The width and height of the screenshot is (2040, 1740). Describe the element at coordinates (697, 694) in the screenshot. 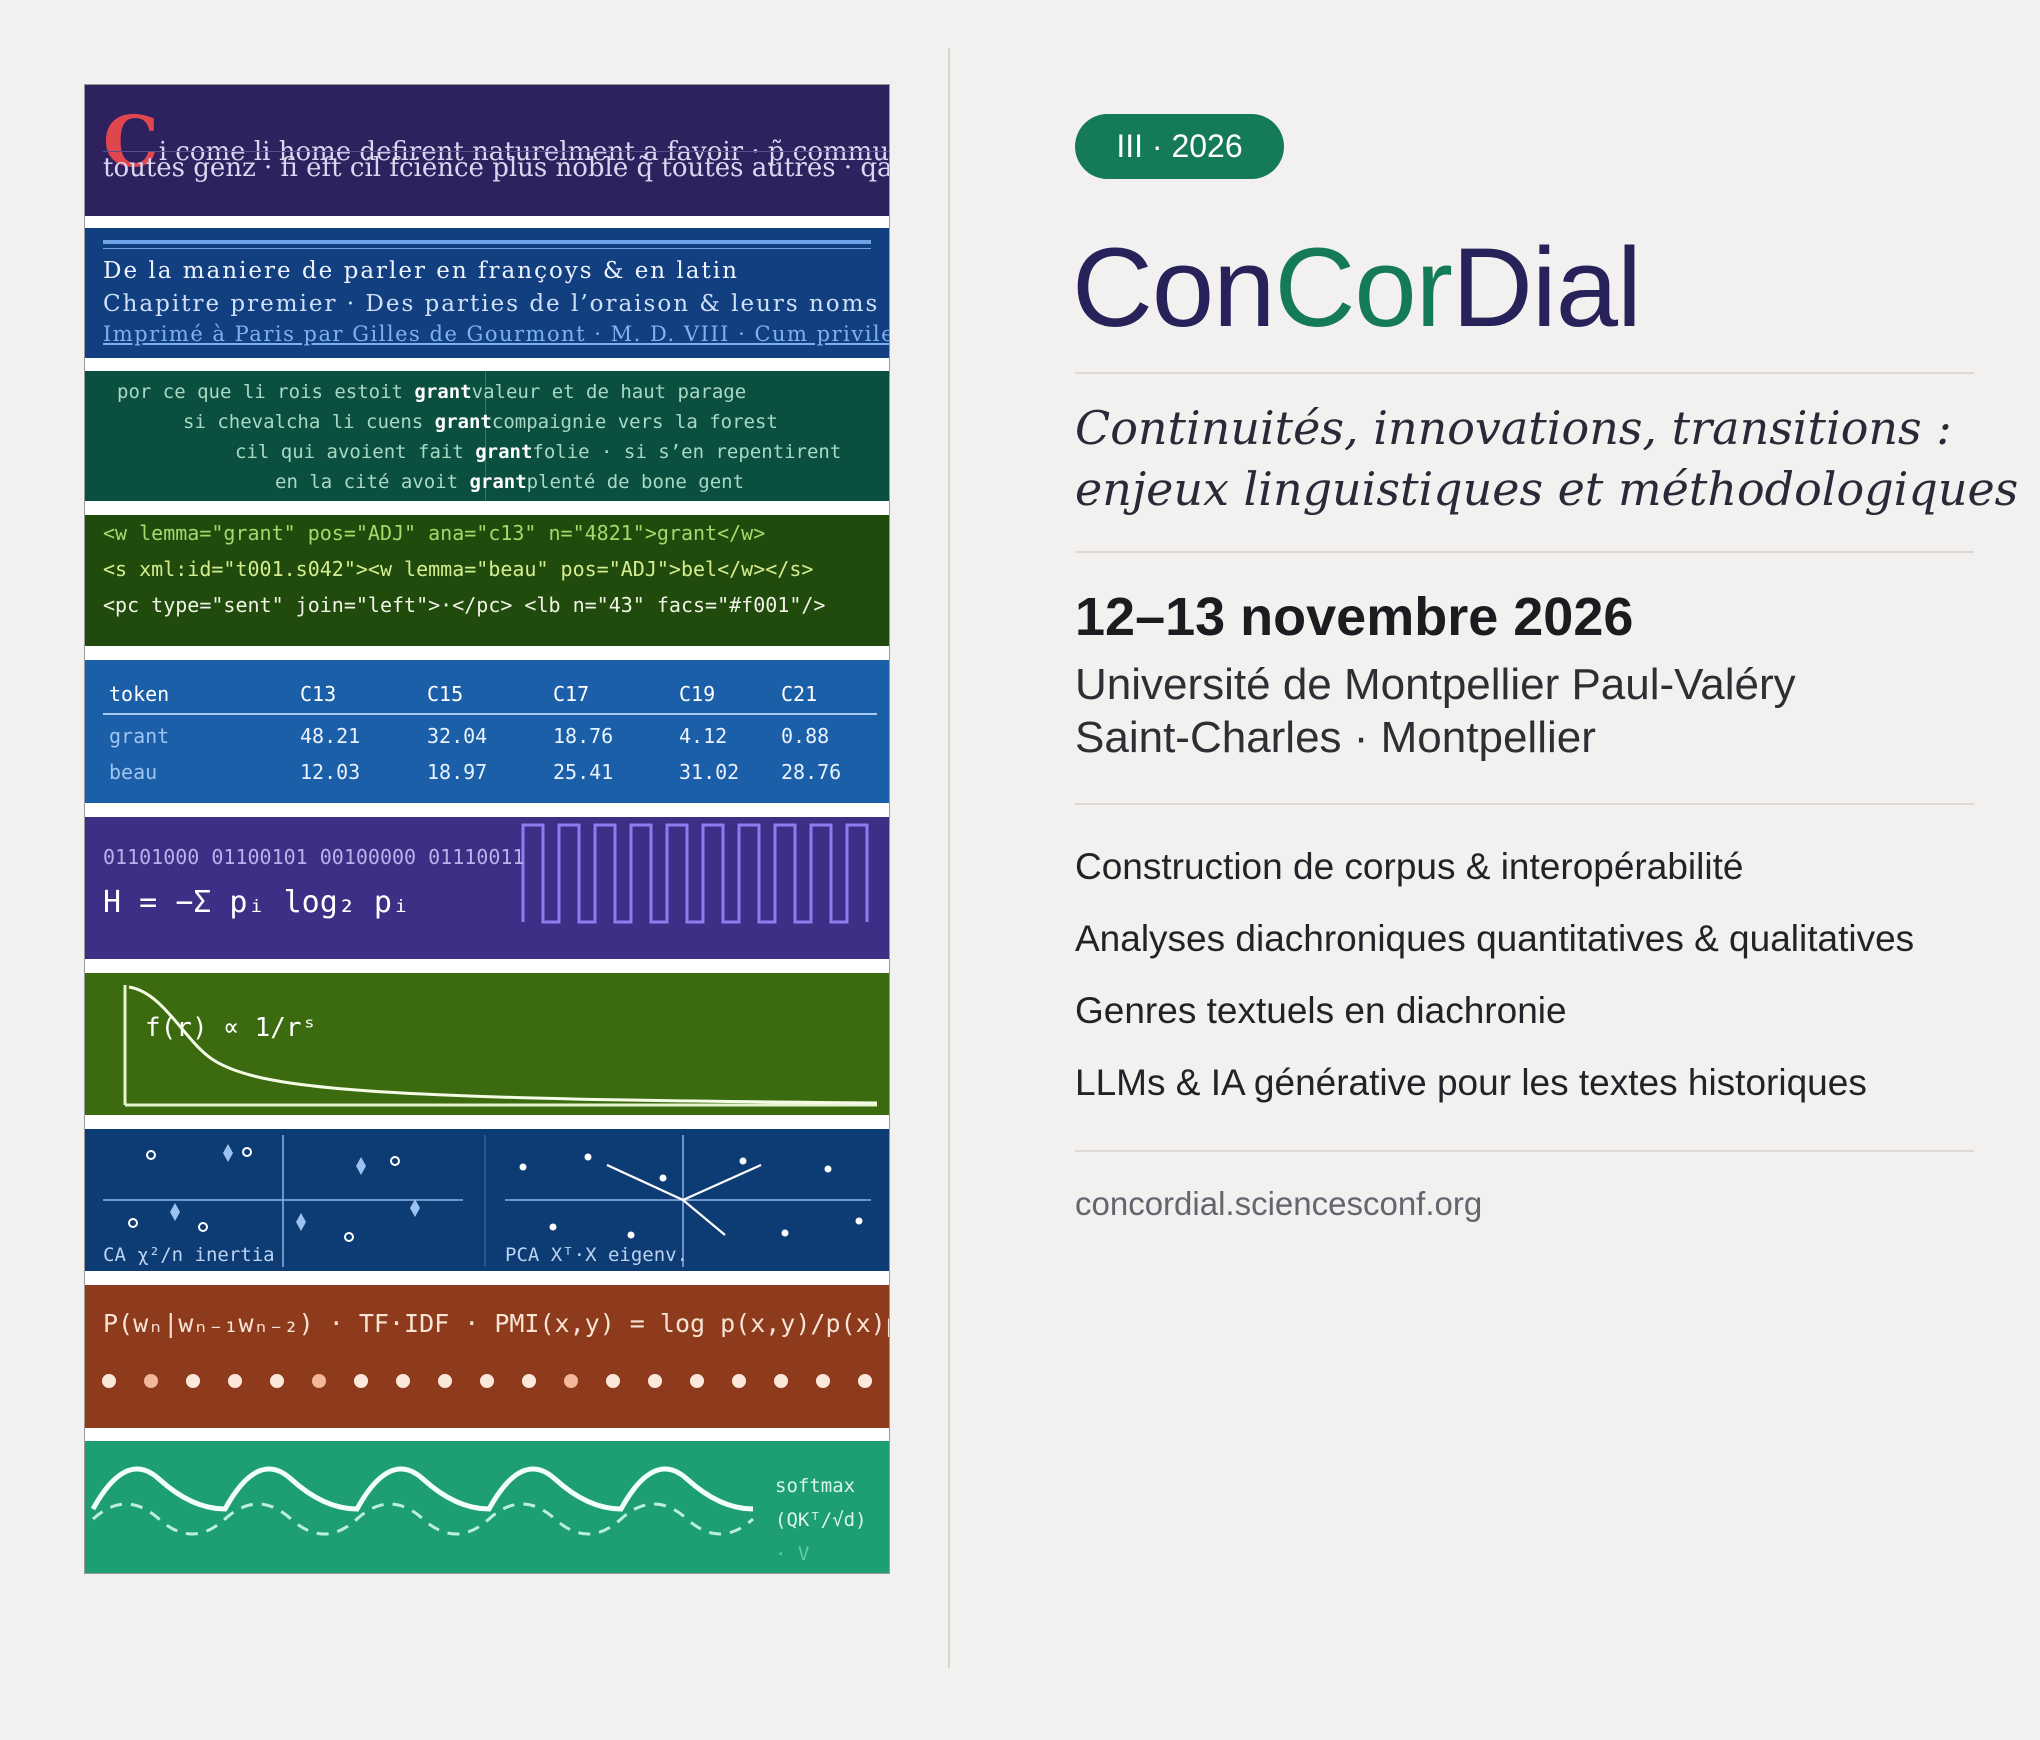

I see `table-header-cell: C19` at that location.